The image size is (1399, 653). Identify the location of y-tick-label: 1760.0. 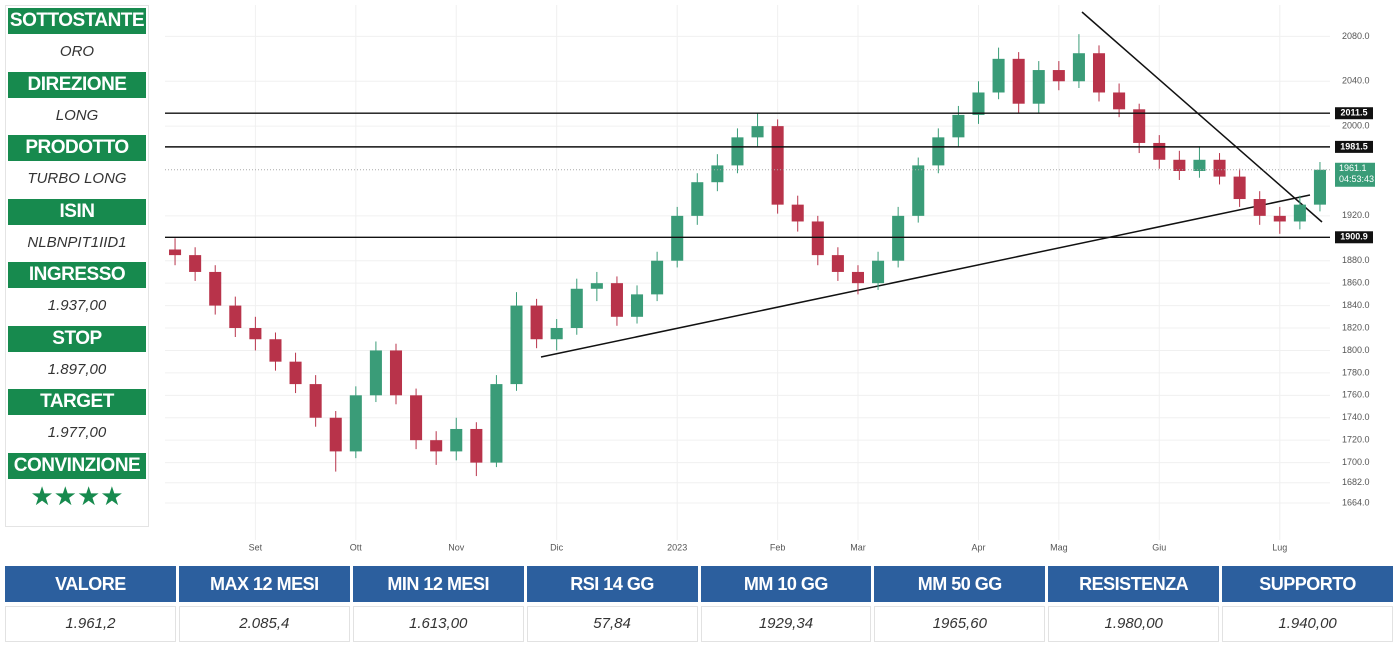
(1356, 395).